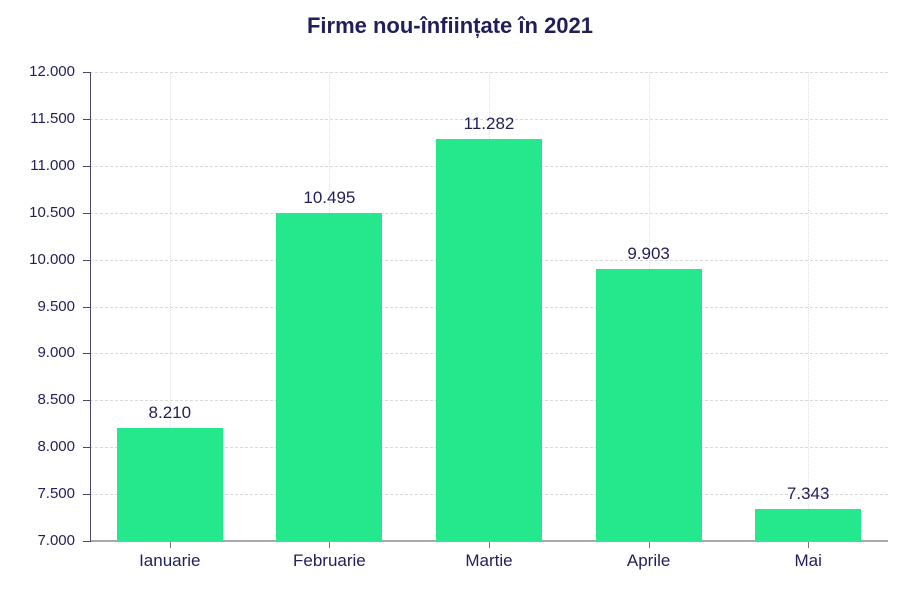 This screenshot has width=900, height=600. Describe the element at coordinates (56, 494) in the screenshot. I see `y-axis-tick-label: 7.500` at that location.